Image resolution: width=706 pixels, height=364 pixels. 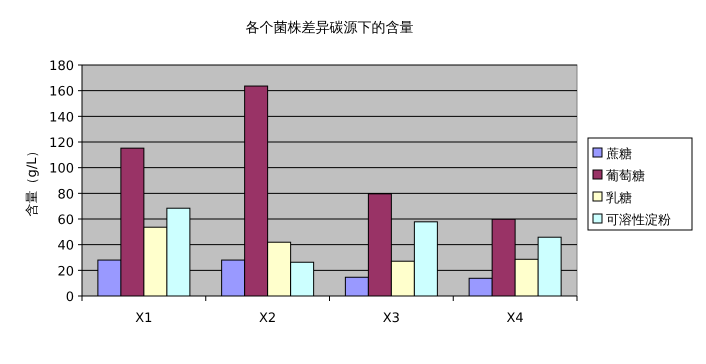 What do you see at coordinates (619, 198) in the screenshot?
I see `legend-label: 乳糖` at bounding box center [619, 198].